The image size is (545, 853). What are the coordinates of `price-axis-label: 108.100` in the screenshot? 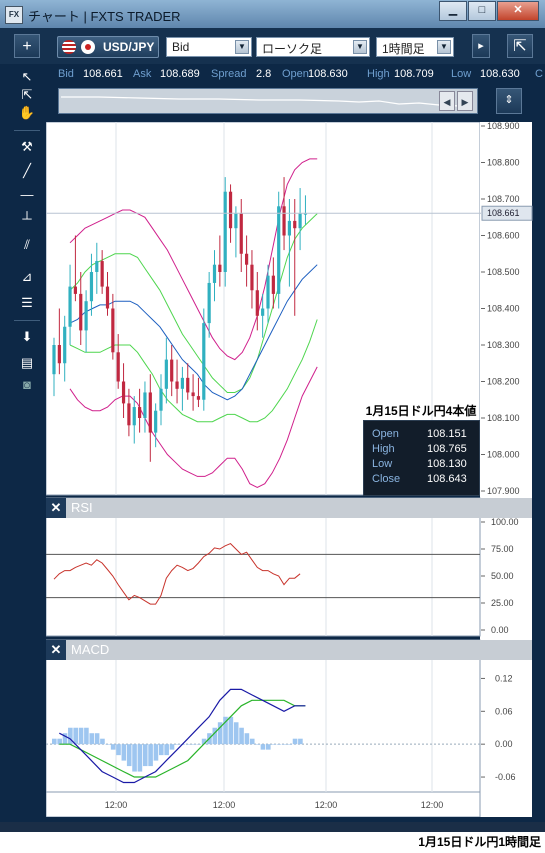 It's located at (503, 418).